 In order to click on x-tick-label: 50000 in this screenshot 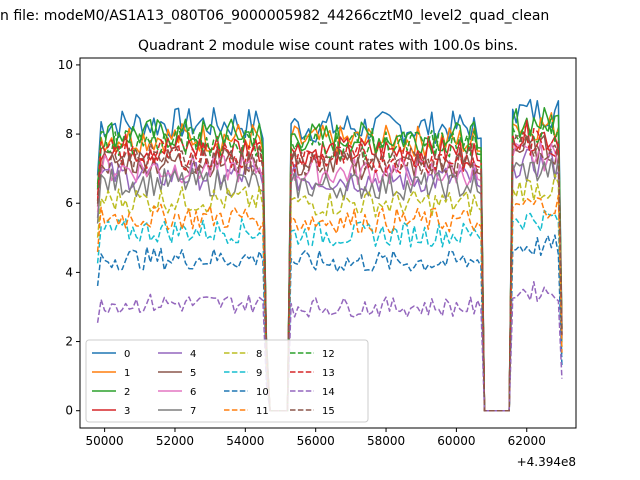, I will do `click(105, 441)`.